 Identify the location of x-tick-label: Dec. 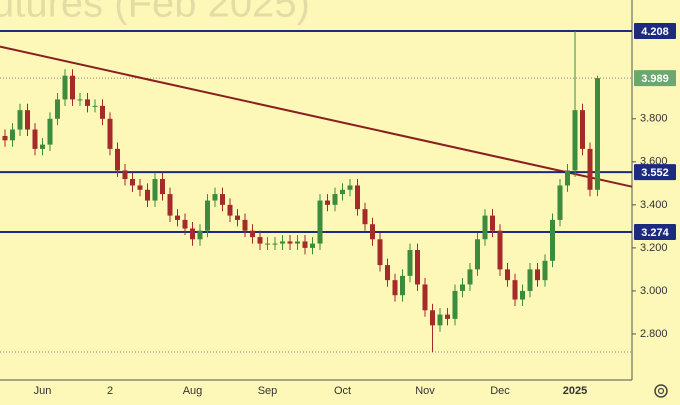
(500, 391).